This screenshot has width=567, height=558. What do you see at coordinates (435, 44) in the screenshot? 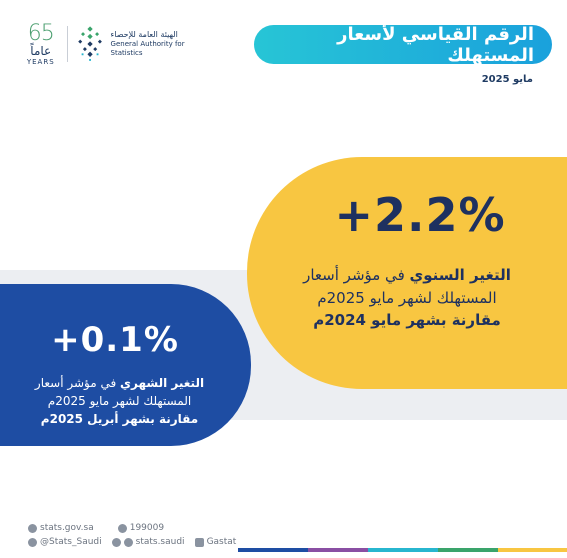
I see `page-title: الرقم القياسي لأسعار المستهلك` at bounding box center [435, 44].